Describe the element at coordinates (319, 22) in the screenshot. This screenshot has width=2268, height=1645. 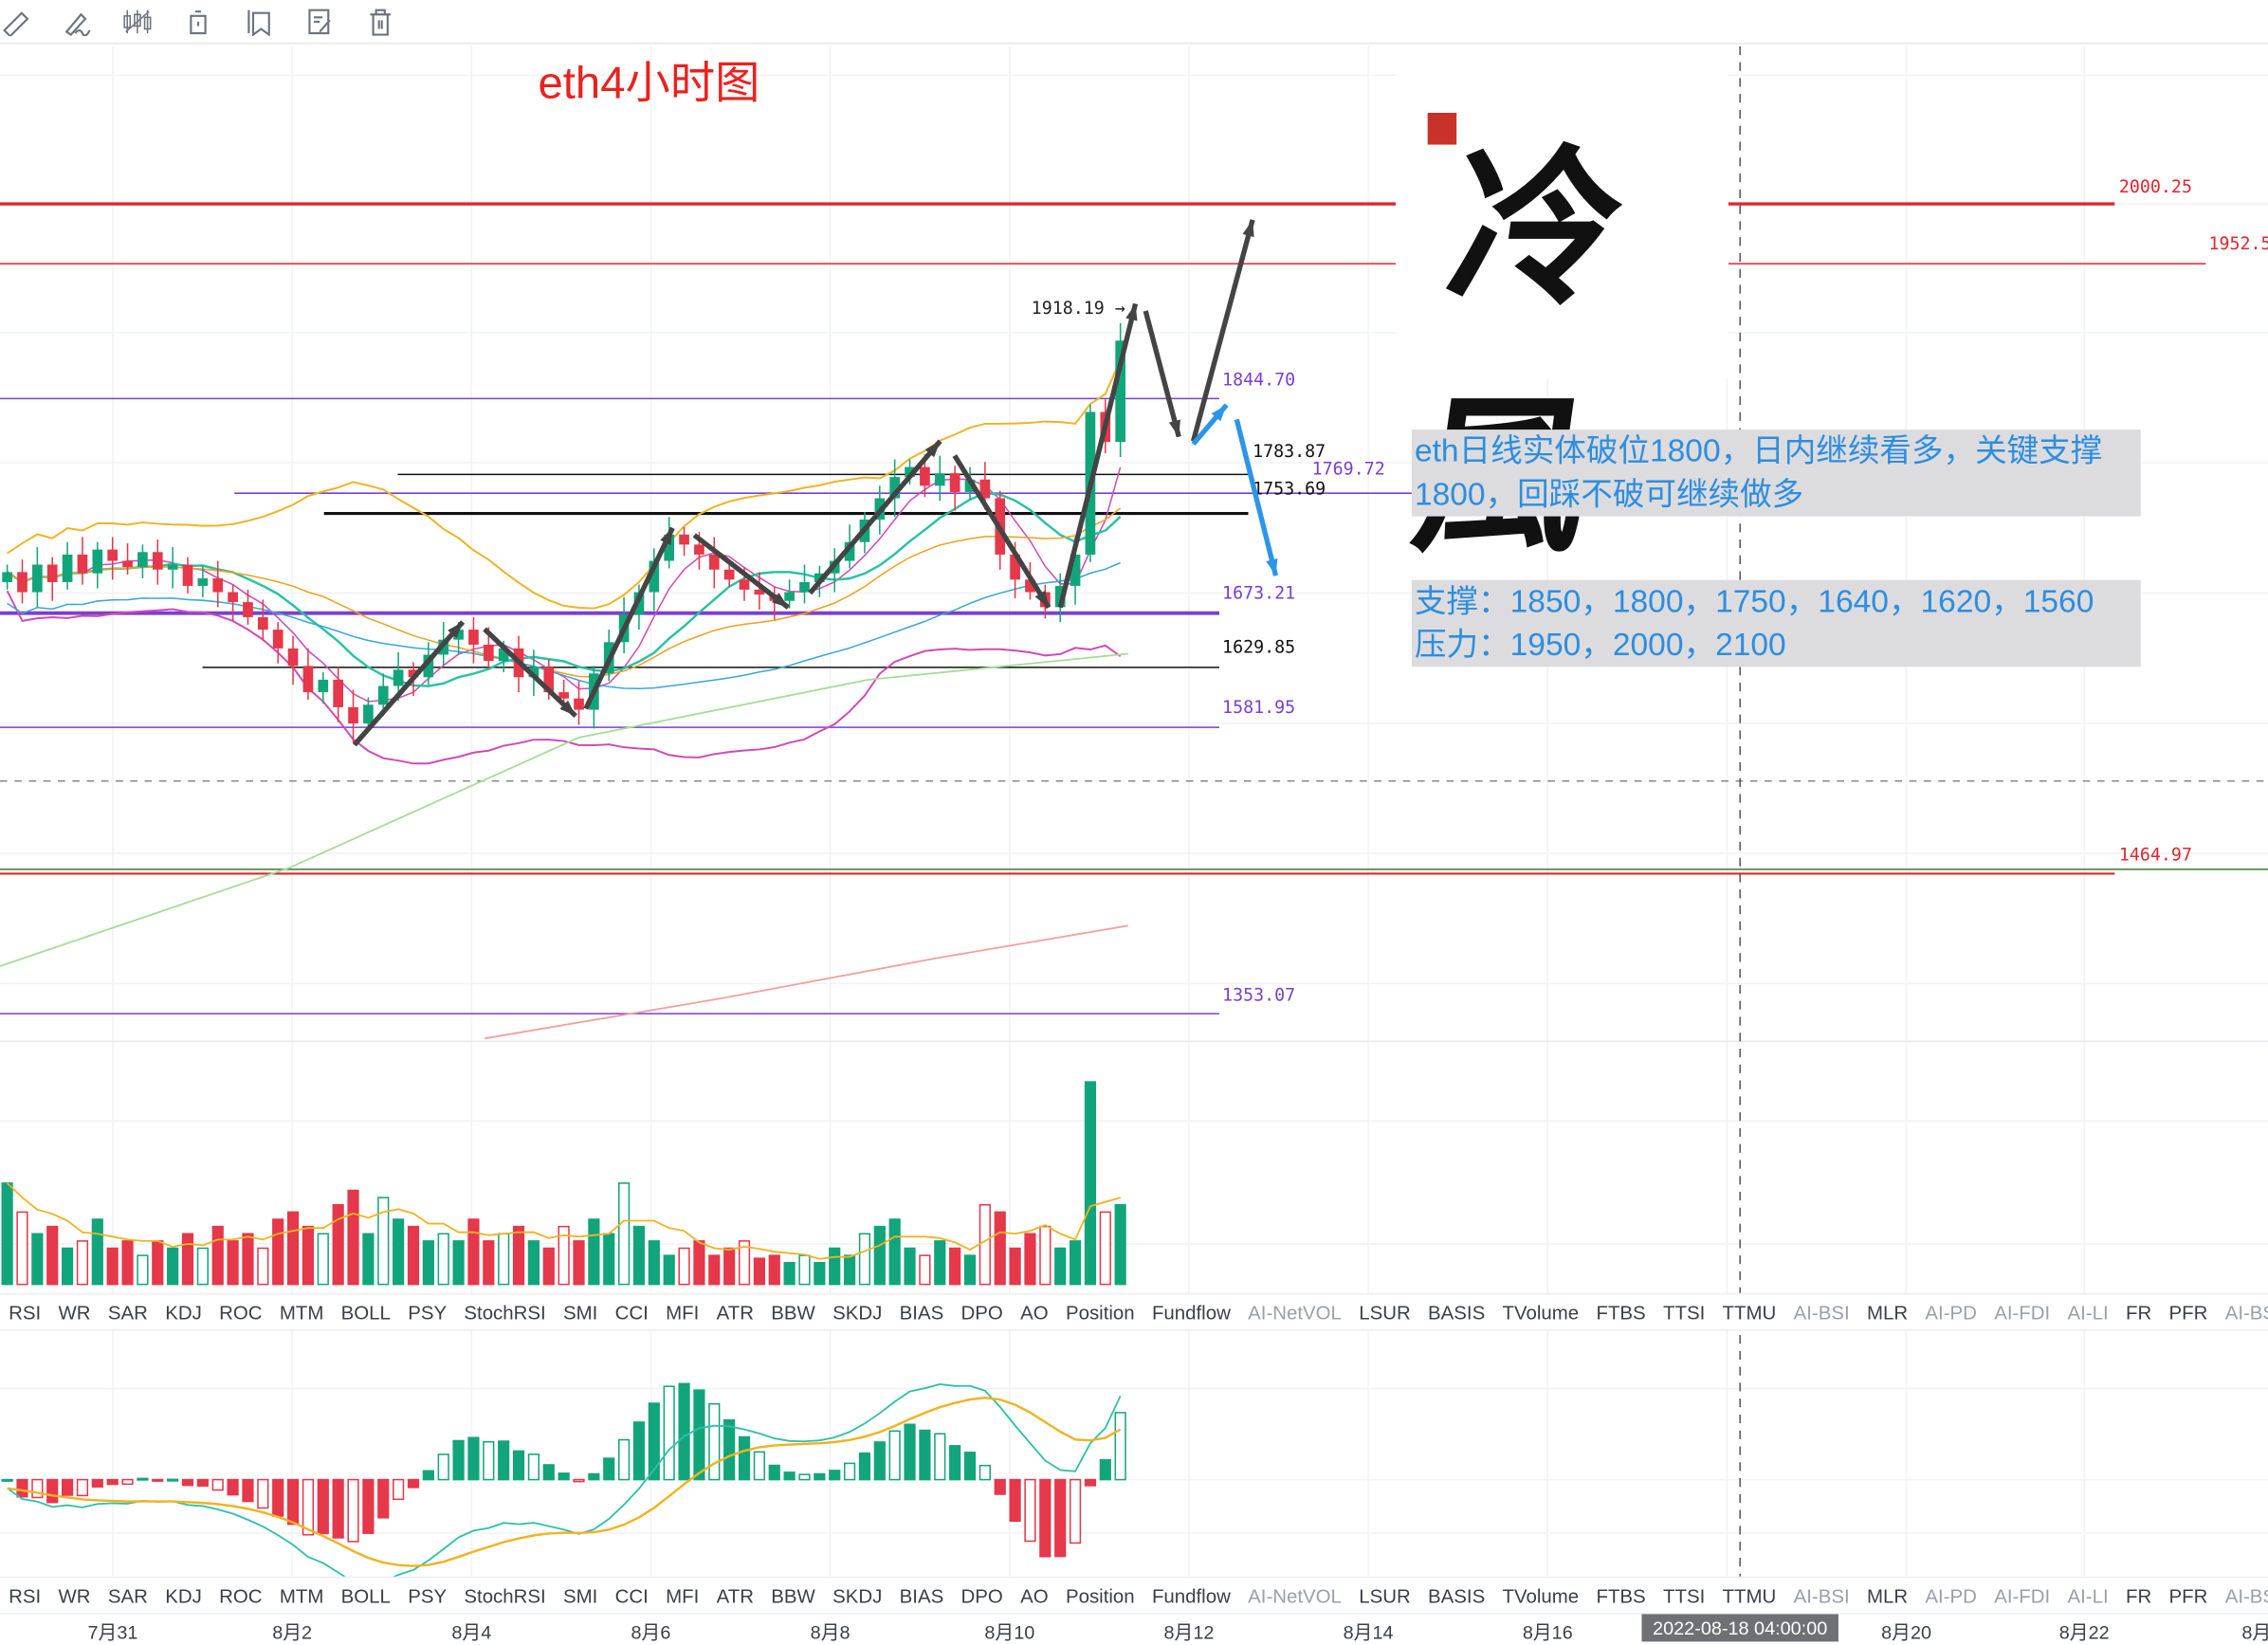
I see `edit-note-icon` at that location.